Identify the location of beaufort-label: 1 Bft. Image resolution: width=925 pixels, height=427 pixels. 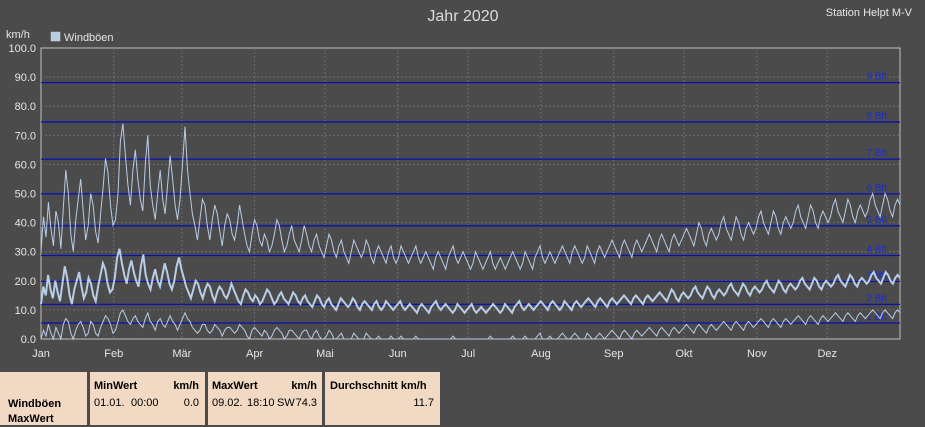
(876, 317).